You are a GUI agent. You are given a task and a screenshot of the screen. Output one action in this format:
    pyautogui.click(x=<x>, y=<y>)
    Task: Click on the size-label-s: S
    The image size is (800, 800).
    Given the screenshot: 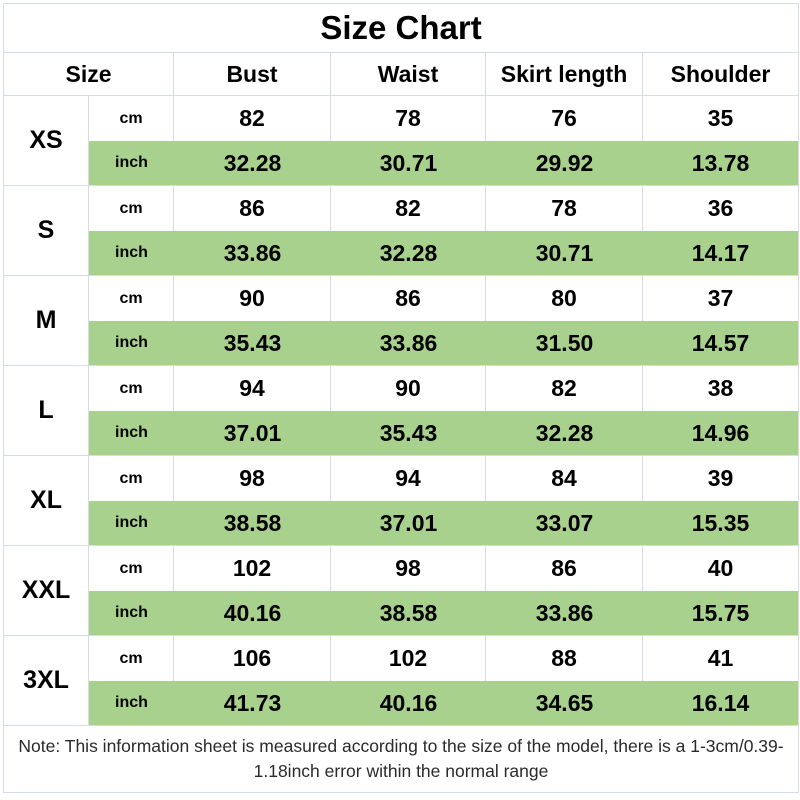 What is the action you would take?
    pyautogui.click(x=46, y=231)
    